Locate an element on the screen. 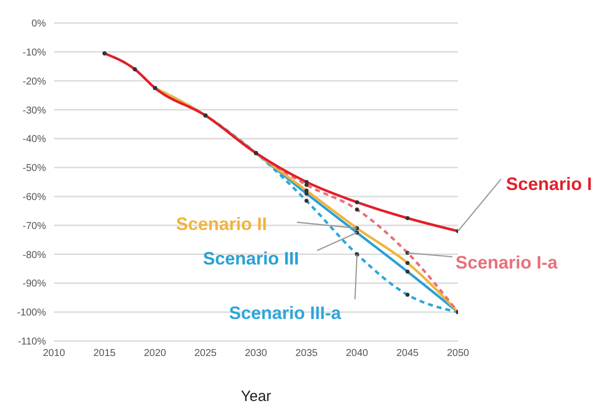 The image size is (614, 419). y-tick-label: -20% is located at coordinates (34, 82).